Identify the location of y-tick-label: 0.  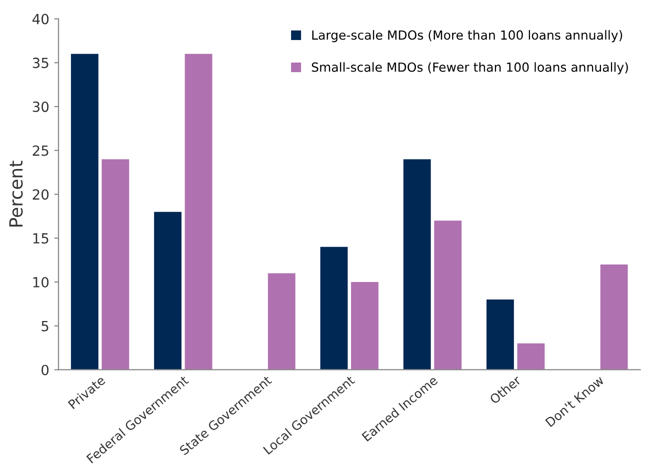
(45, 370).